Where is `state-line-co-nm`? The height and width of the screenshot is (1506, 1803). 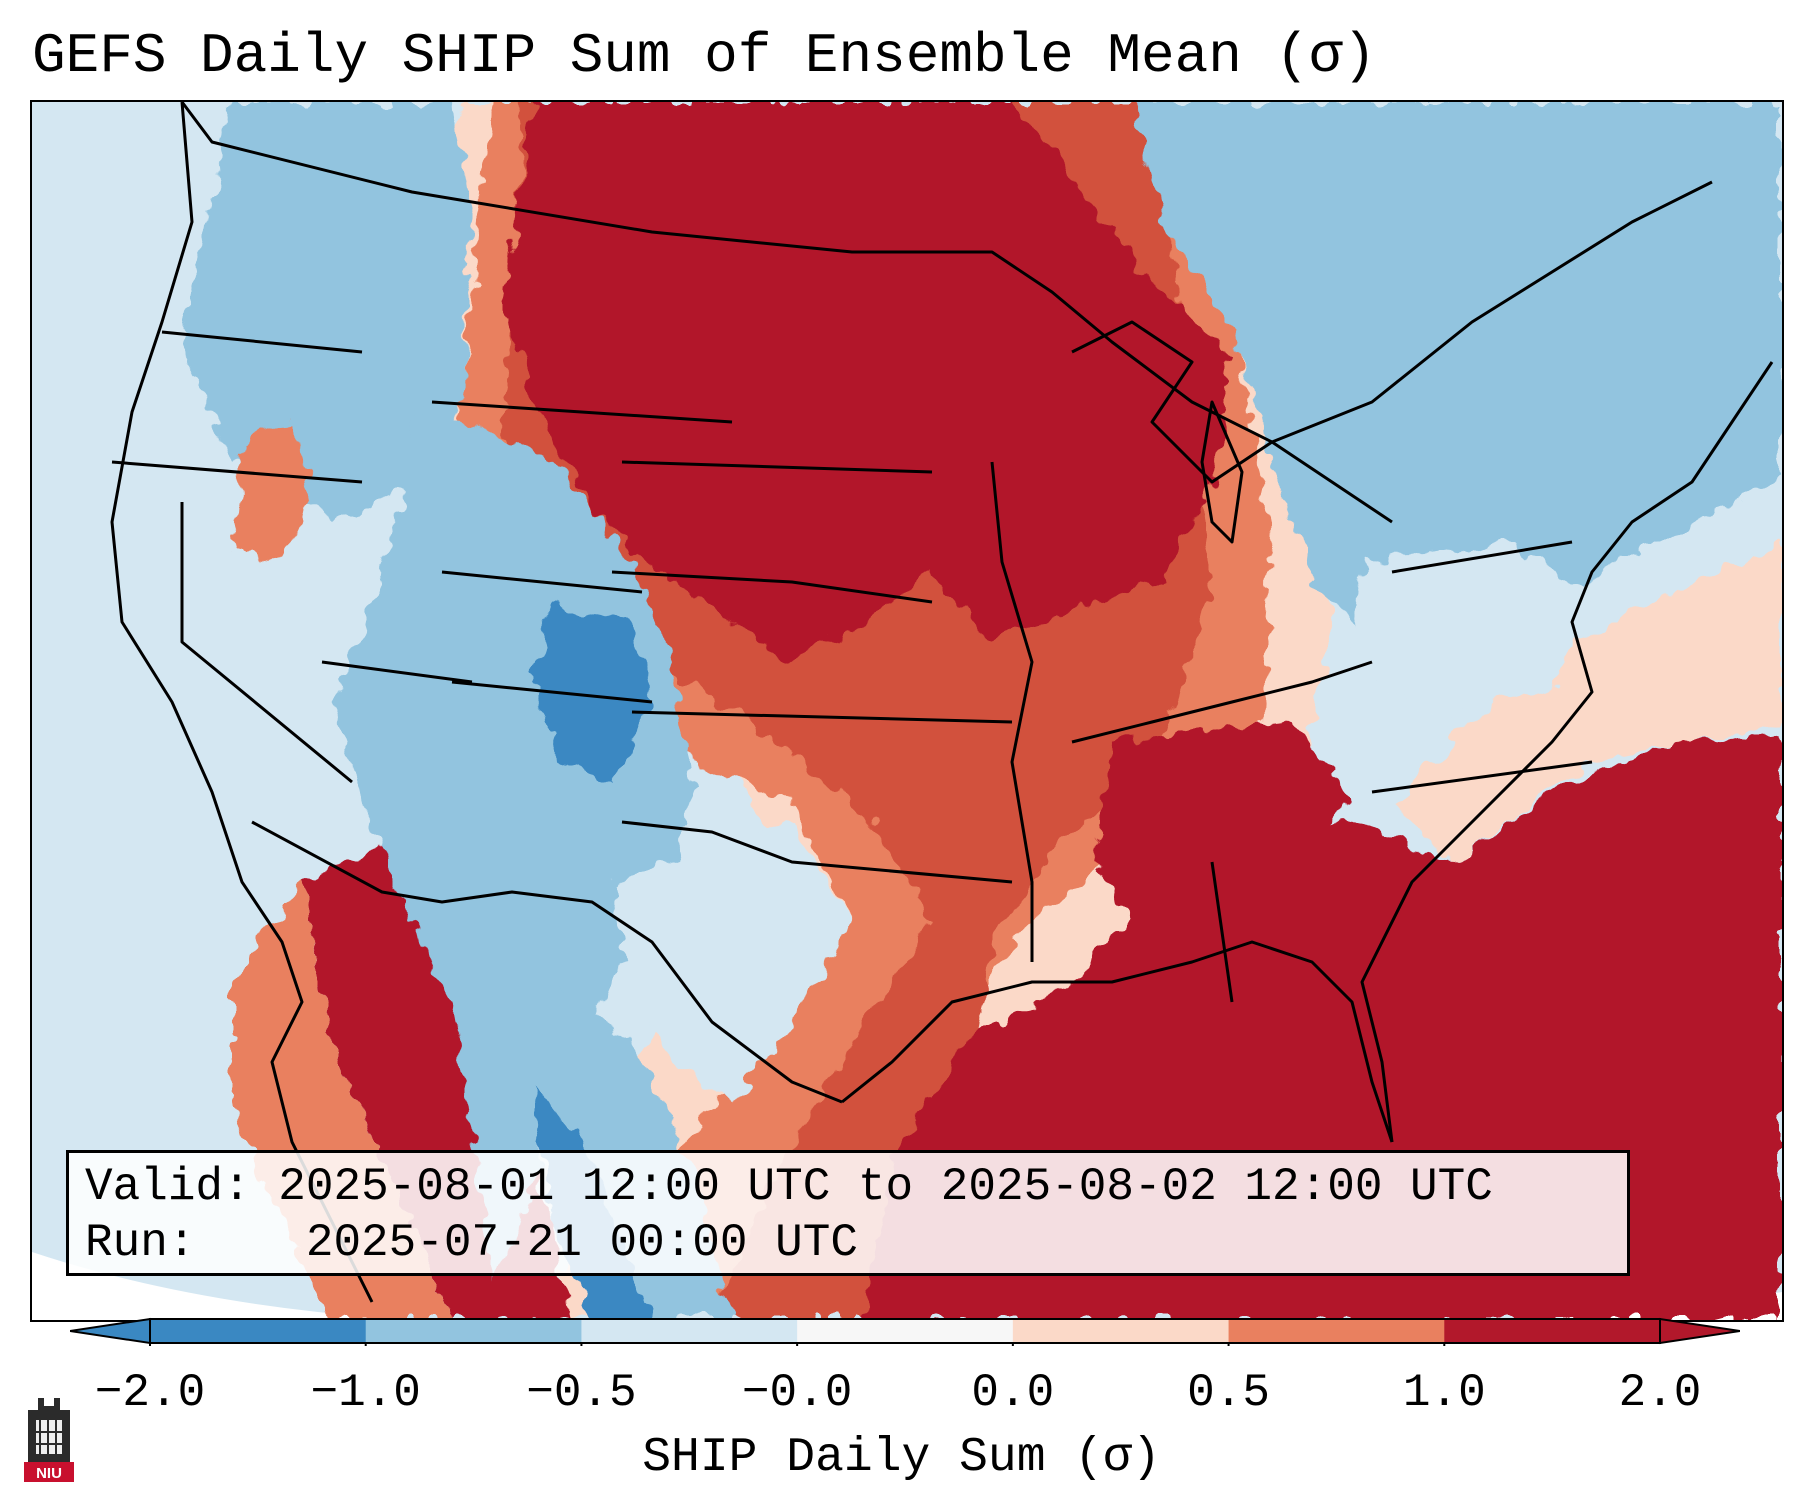 state-line-co-nm is located at coordinates (552, 692).